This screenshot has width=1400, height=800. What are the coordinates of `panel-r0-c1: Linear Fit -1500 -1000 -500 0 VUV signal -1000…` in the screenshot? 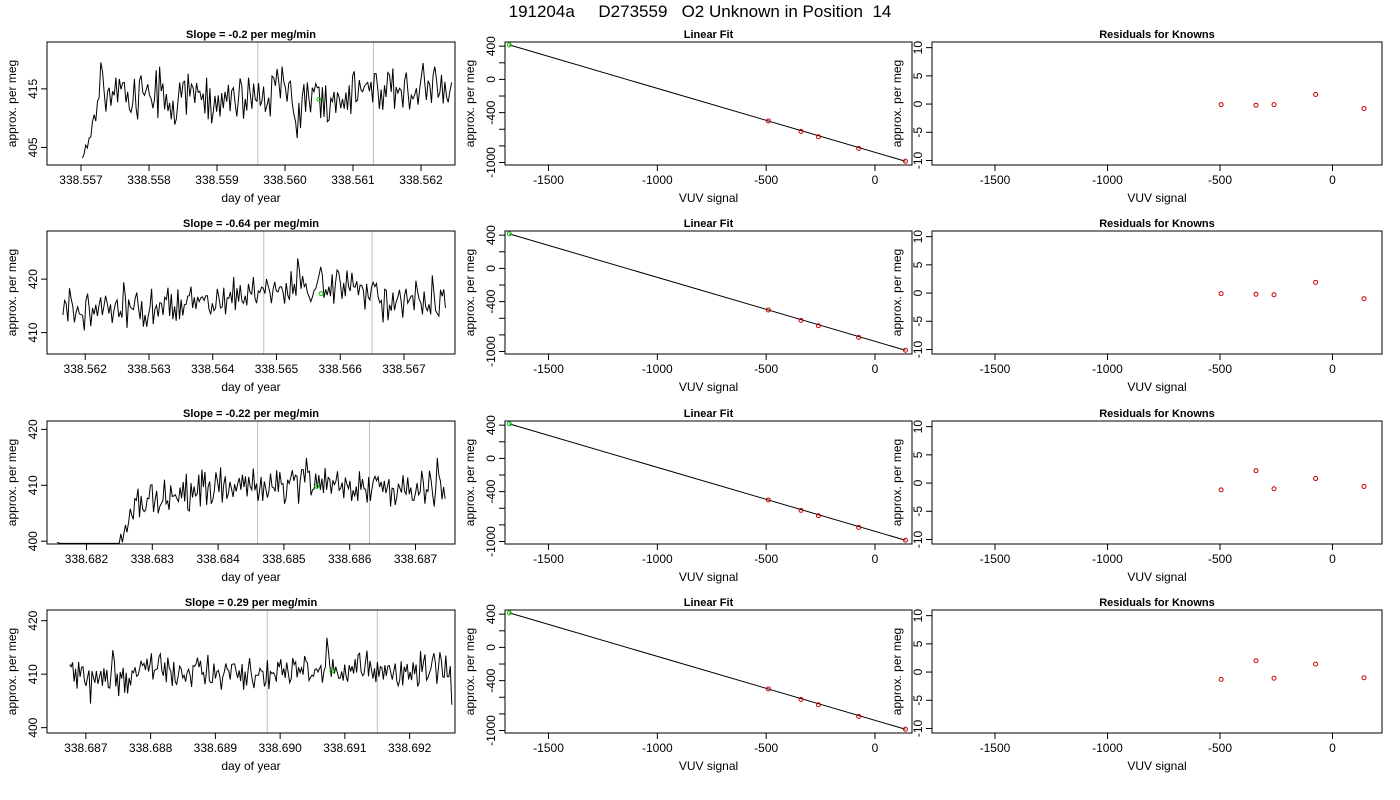 It's located at (688, 117).